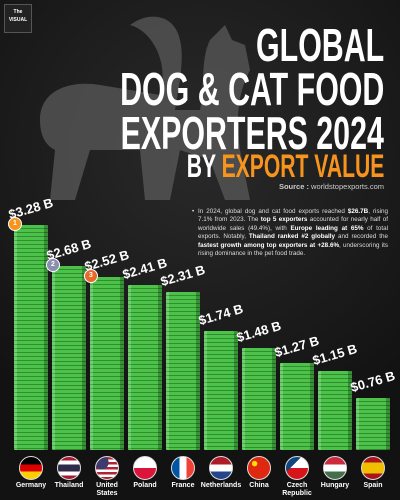 Image resolution: width=400 pixels, height=500 pixels. Describe the element at coordinates (252, 133) in the screenshot. I see `title-line: EXPORTERS 2024` at that location.